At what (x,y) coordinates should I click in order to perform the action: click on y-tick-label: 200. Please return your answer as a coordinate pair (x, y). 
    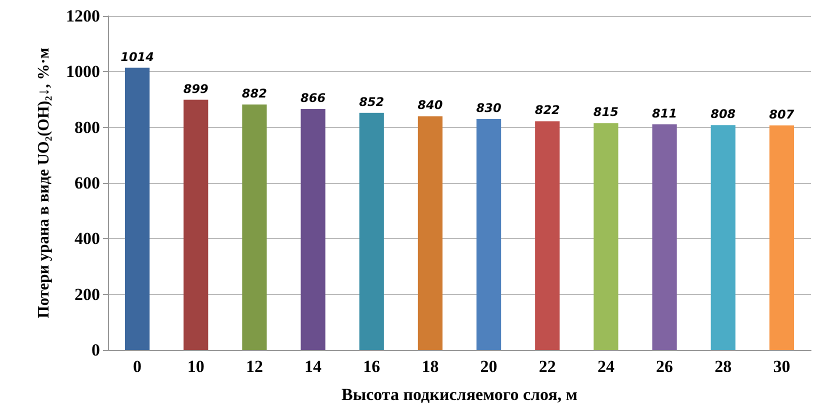
    Looking at the image, I should click on (87, 294).